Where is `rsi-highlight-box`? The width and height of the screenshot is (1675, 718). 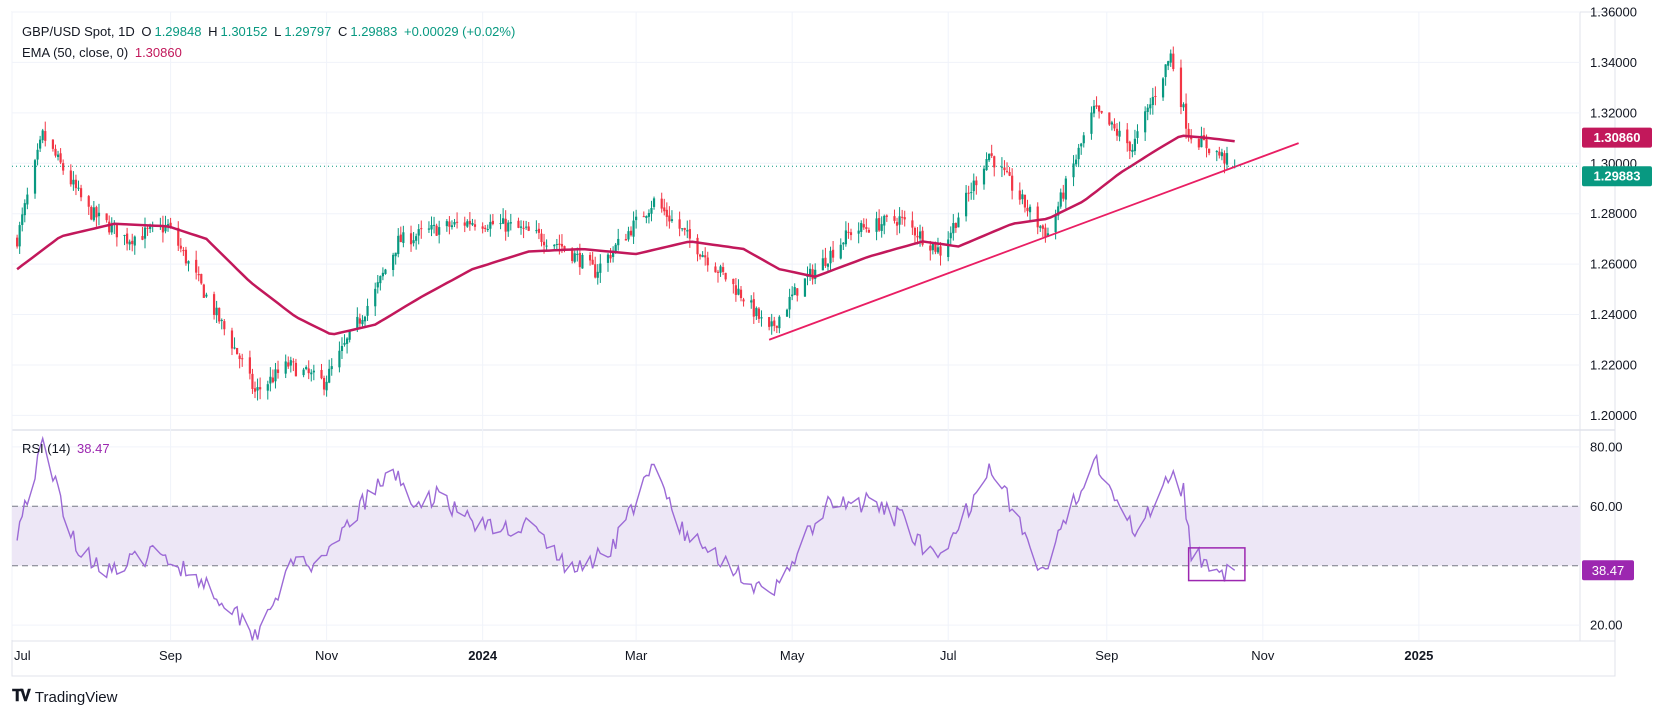 rsi-highlight-box is located at coordinates (1216, 564).